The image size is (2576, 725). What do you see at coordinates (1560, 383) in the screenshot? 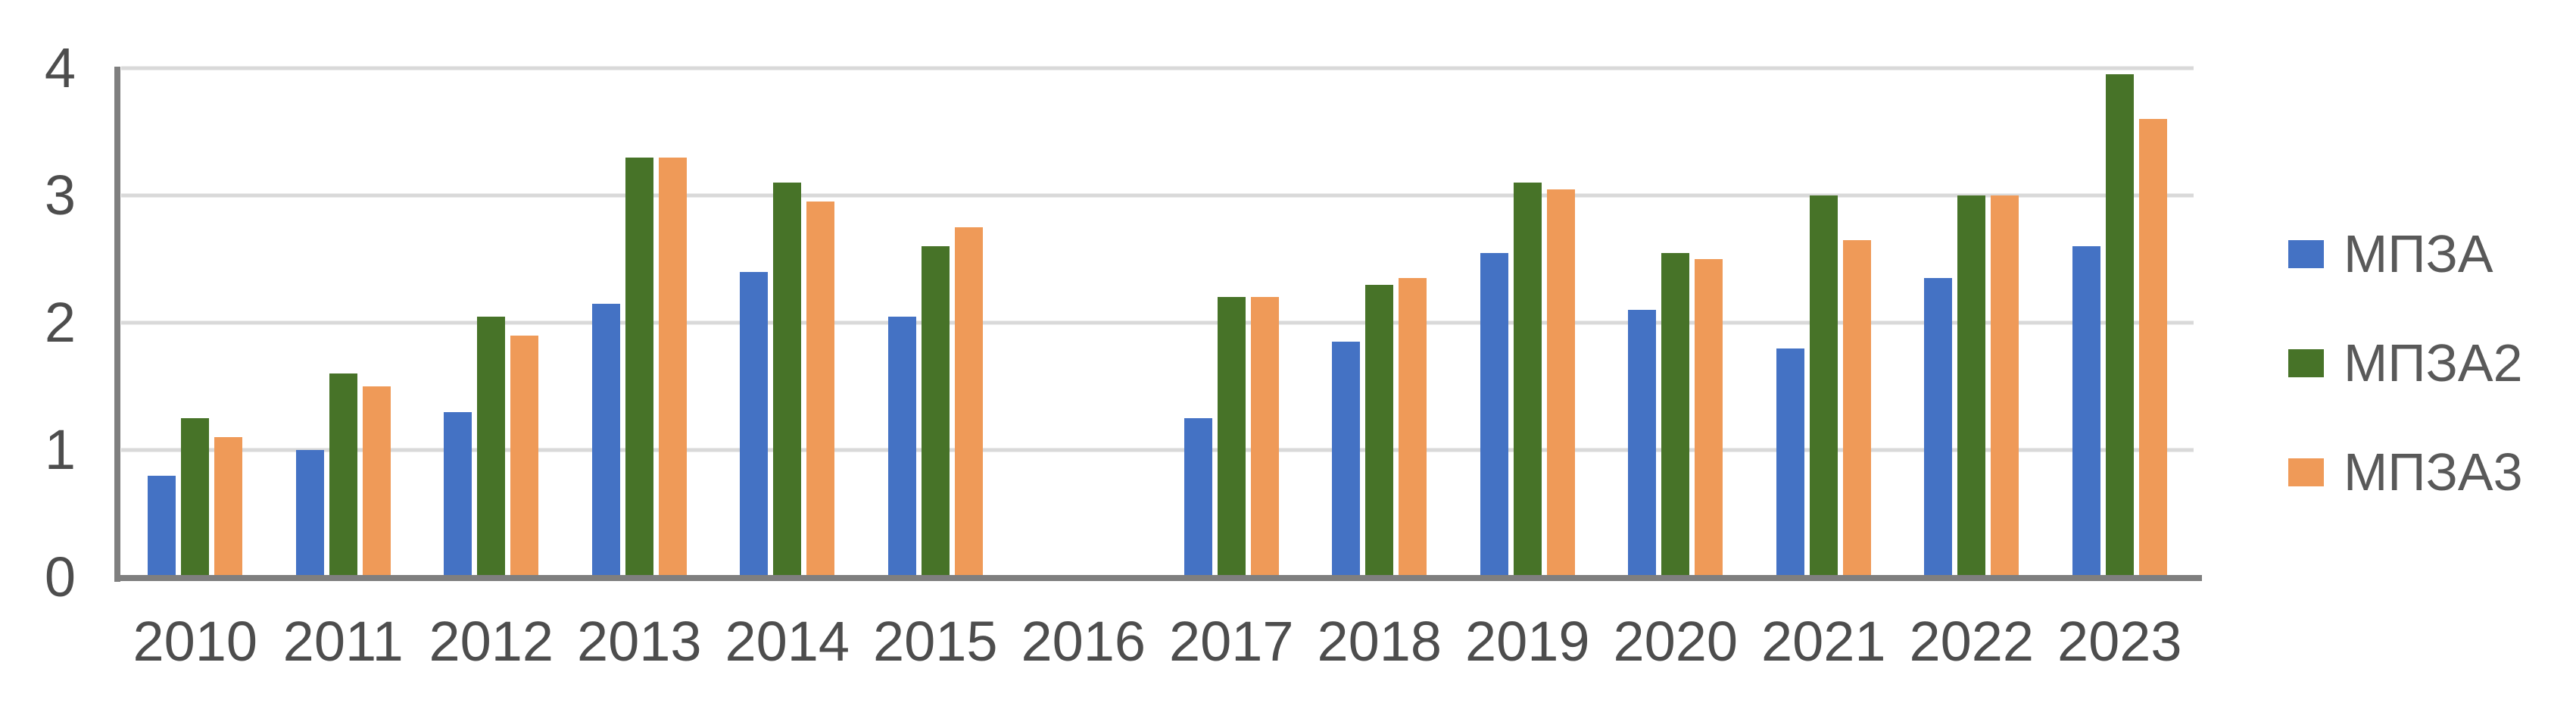
I see `bar-s3-2019` at bounding box center [1560, 383].